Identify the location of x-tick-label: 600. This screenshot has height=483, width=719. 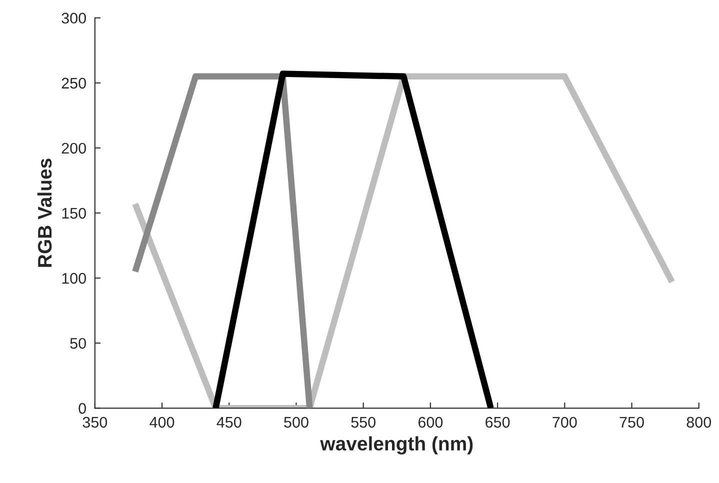
(430, 422).